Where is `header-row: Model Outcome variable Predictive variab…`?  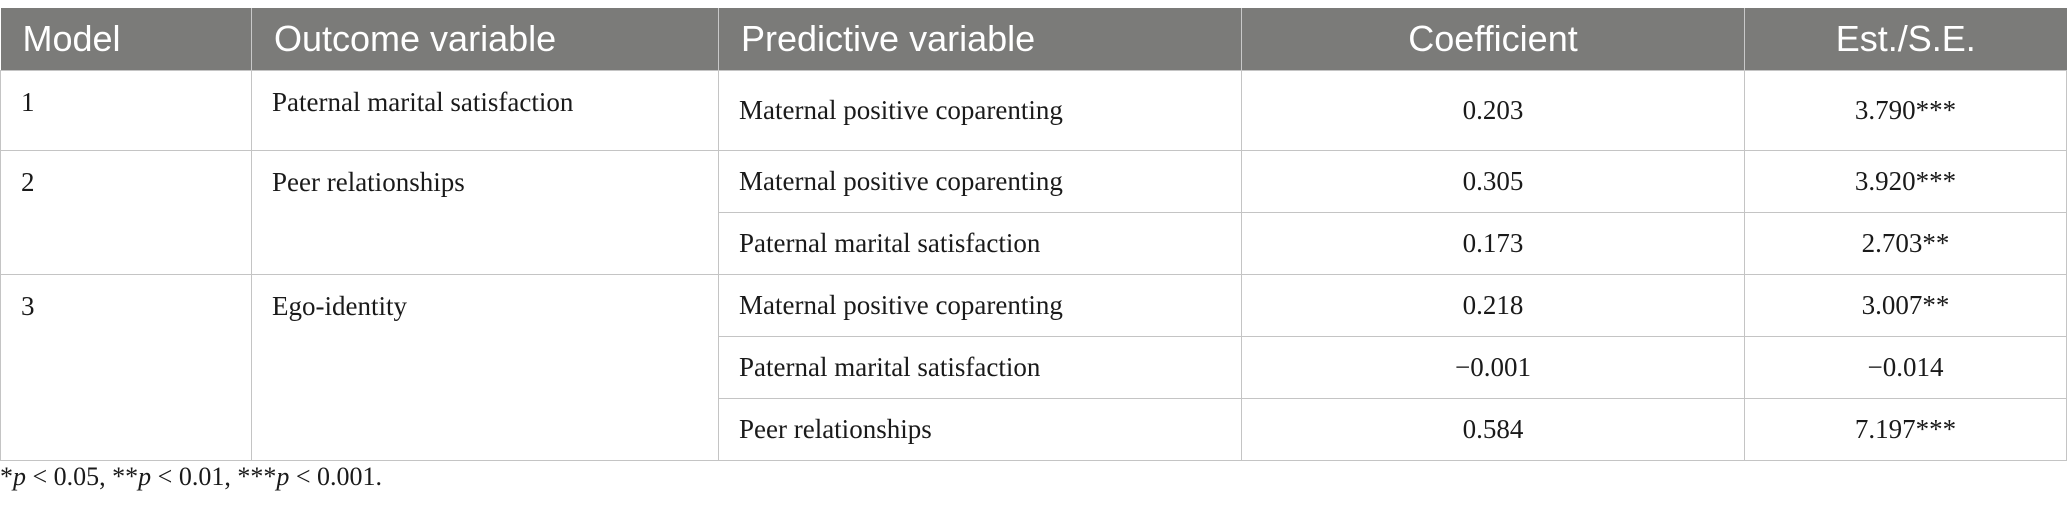 header-row: Model Outcome variable Predictive variab… is located at coordinates (1033, 39).